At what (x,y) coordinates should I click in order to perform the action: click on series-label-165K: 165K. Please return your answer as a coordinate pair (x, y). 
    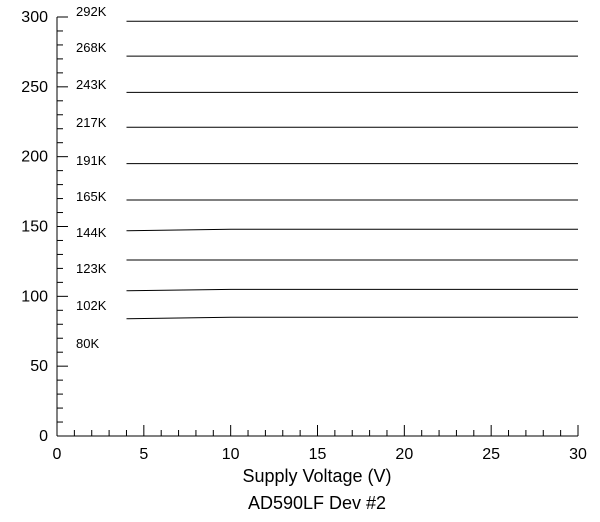
    Looking at the image, I should click on (91, 196).